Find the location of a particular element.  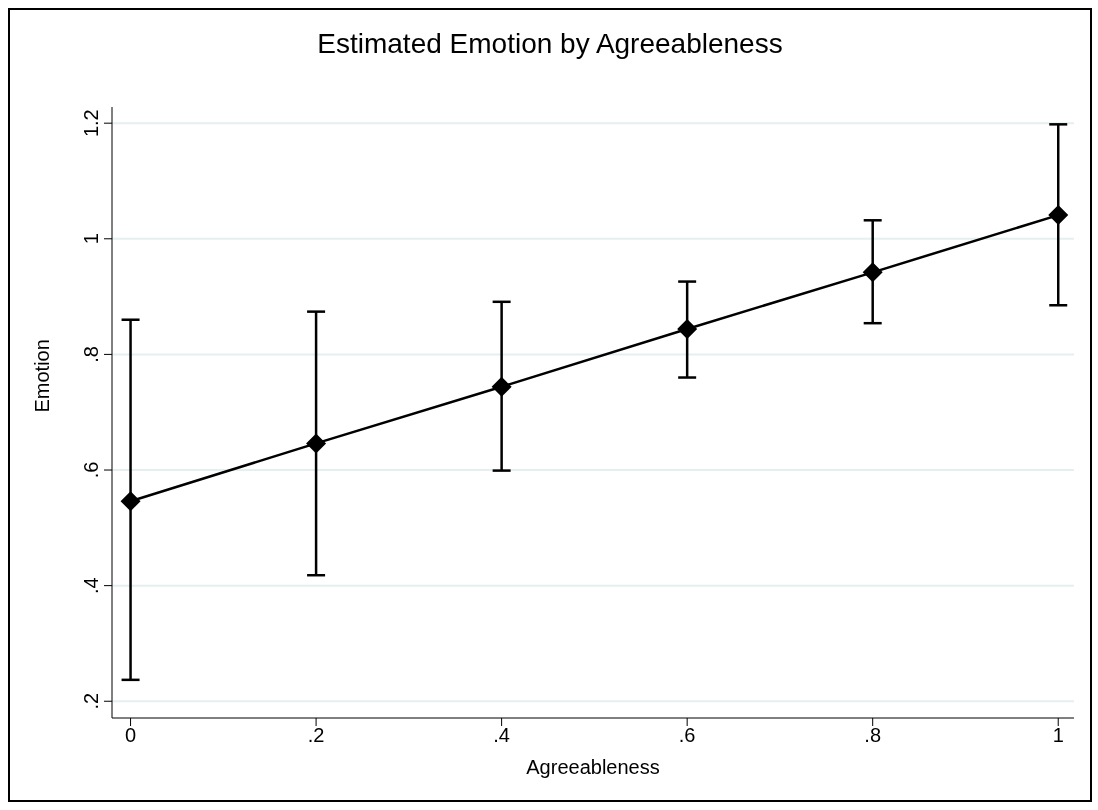

x-tick-label: .6 is located at coordinates (687, 735).